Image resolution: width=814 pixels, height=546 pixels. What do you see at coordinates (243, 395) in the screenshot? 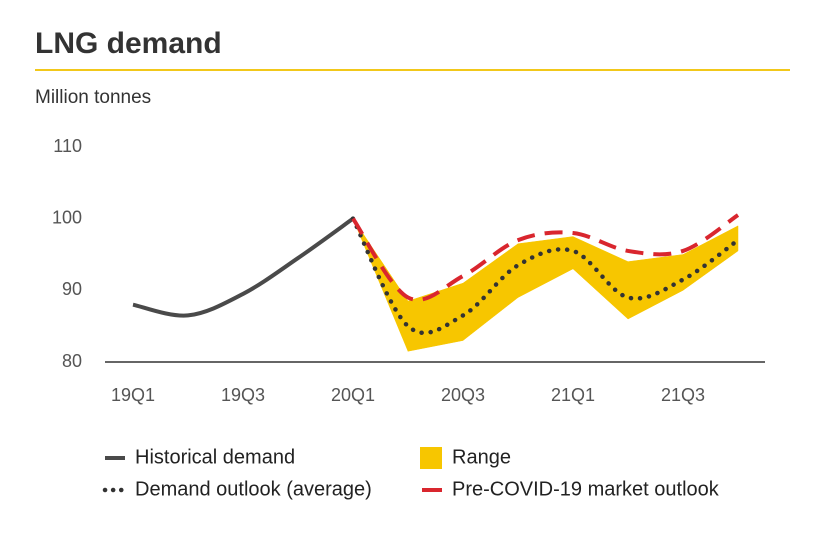
I see `x-tick-label: 19Q3` at bounding box center [243, 395].